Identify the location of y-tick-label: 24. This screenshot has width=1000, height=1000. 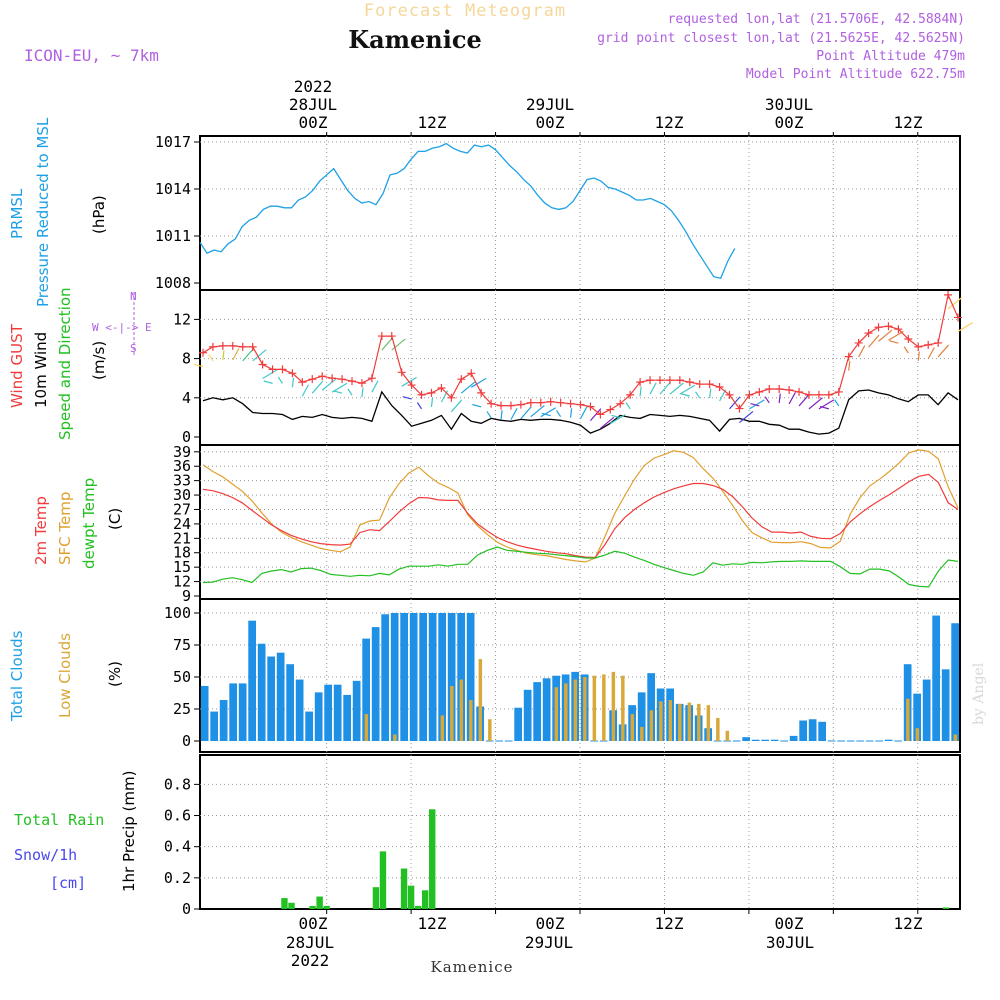
(182, 524).